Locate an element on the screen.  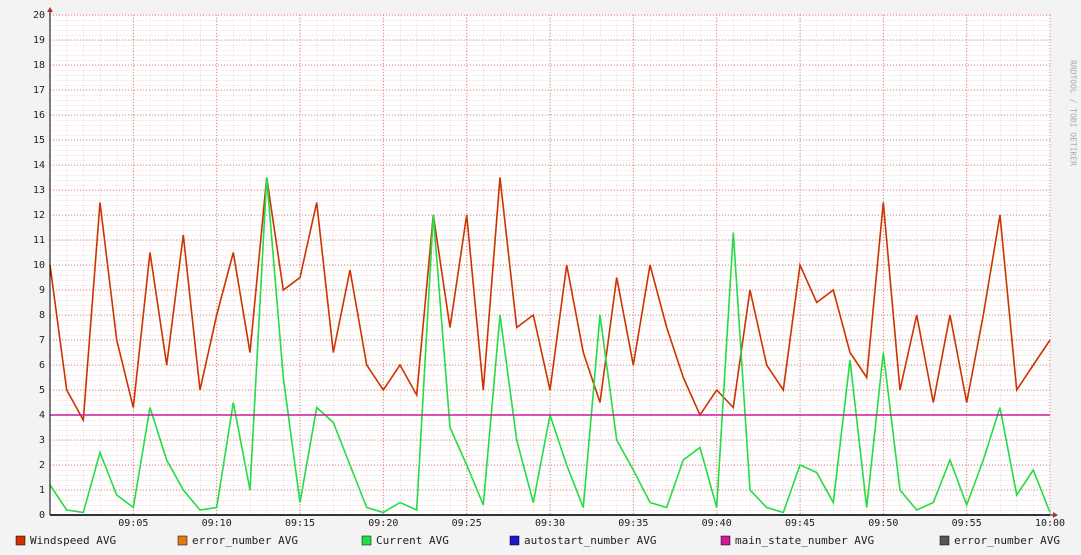
x-tick-label: 09:30 is located at coordinates (550, 523).